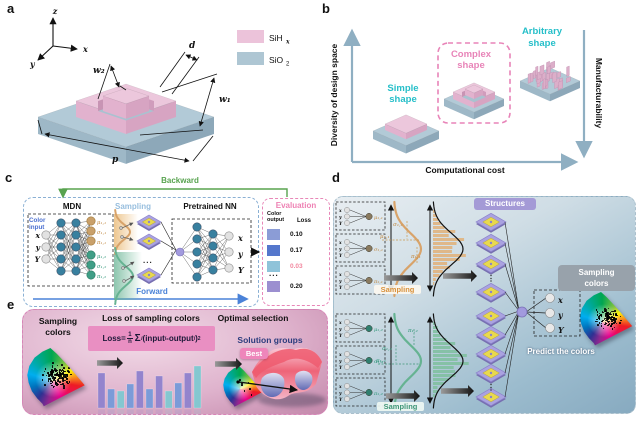 The image size is (639, 423). I want to click on sampling-colors-e-1: Sampling, so click(58, 321).